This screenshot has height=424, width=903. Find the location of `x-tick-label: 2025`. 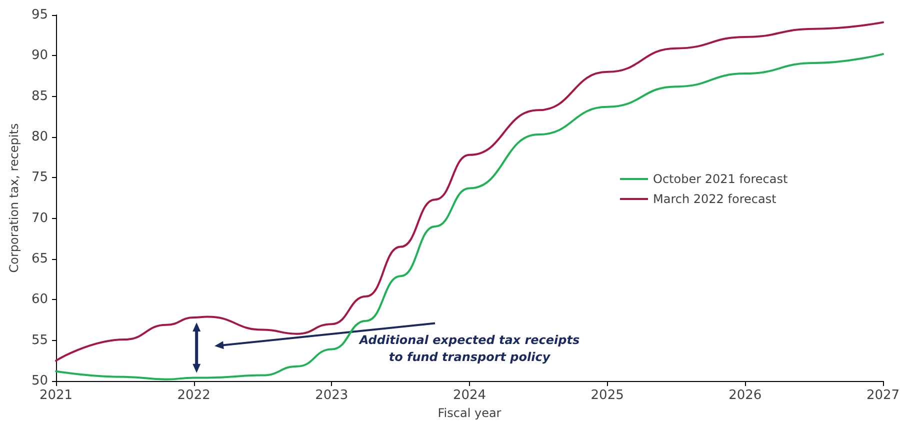

x-tick-label: 2025 is located at coordinates (607, 395).